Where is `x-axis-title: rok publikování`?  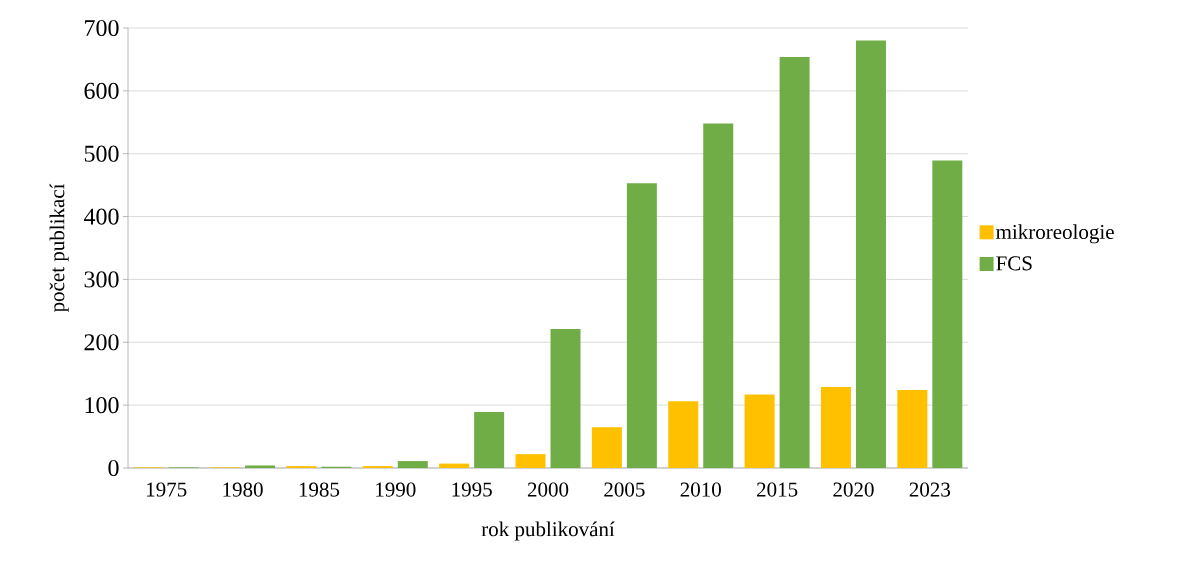
x-axis-title: rok publikování is located at coordinates (548, 531).